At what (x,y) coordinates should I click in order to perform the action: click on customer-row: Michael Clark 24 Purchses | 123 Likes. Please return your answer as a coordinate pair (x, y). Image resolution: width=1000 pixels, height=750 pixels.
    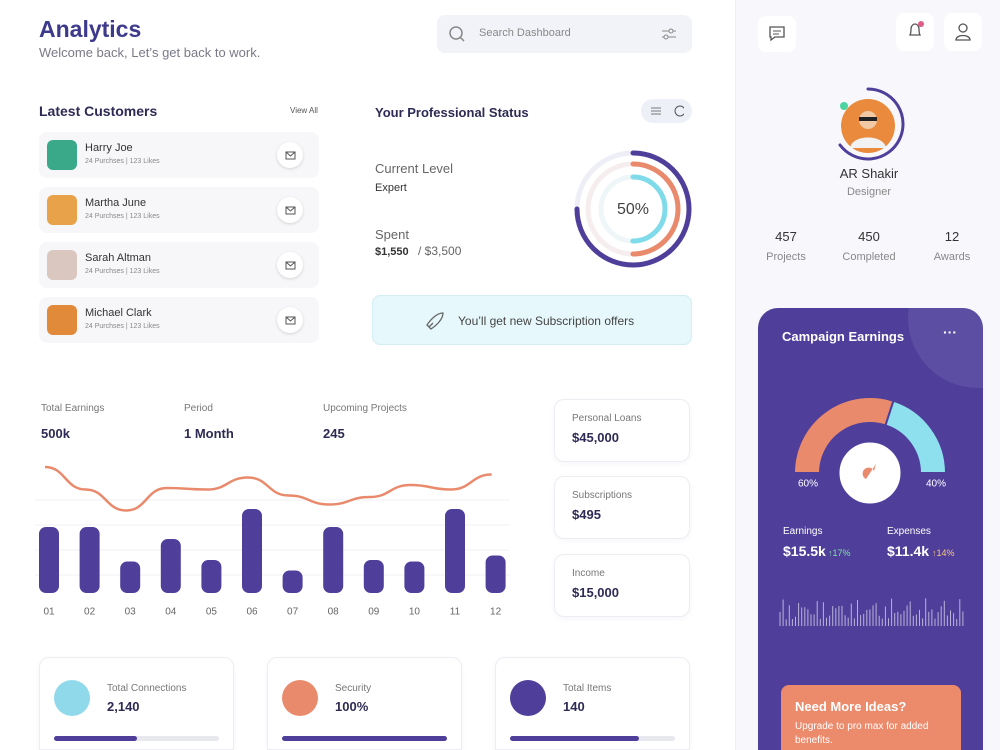
    Looking at the image, I should click on (179, 320).